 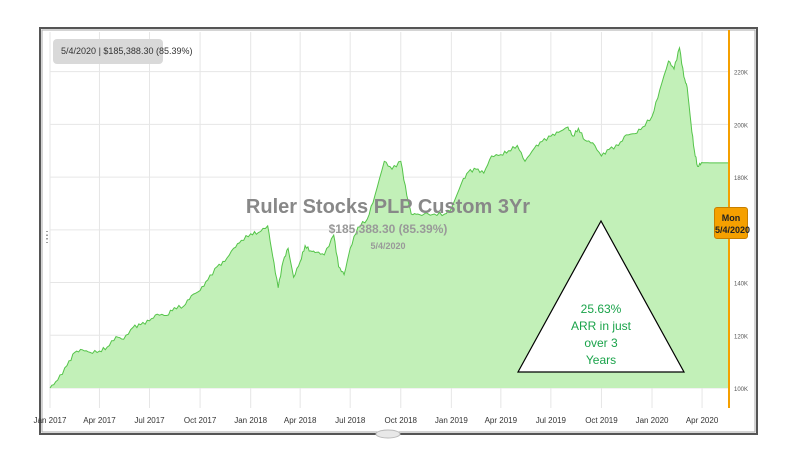 What do you see at coordinates (99, 420) in the screenshot?
I see `x-tick-label: Apr 2017` at bounding box center [99, 420].